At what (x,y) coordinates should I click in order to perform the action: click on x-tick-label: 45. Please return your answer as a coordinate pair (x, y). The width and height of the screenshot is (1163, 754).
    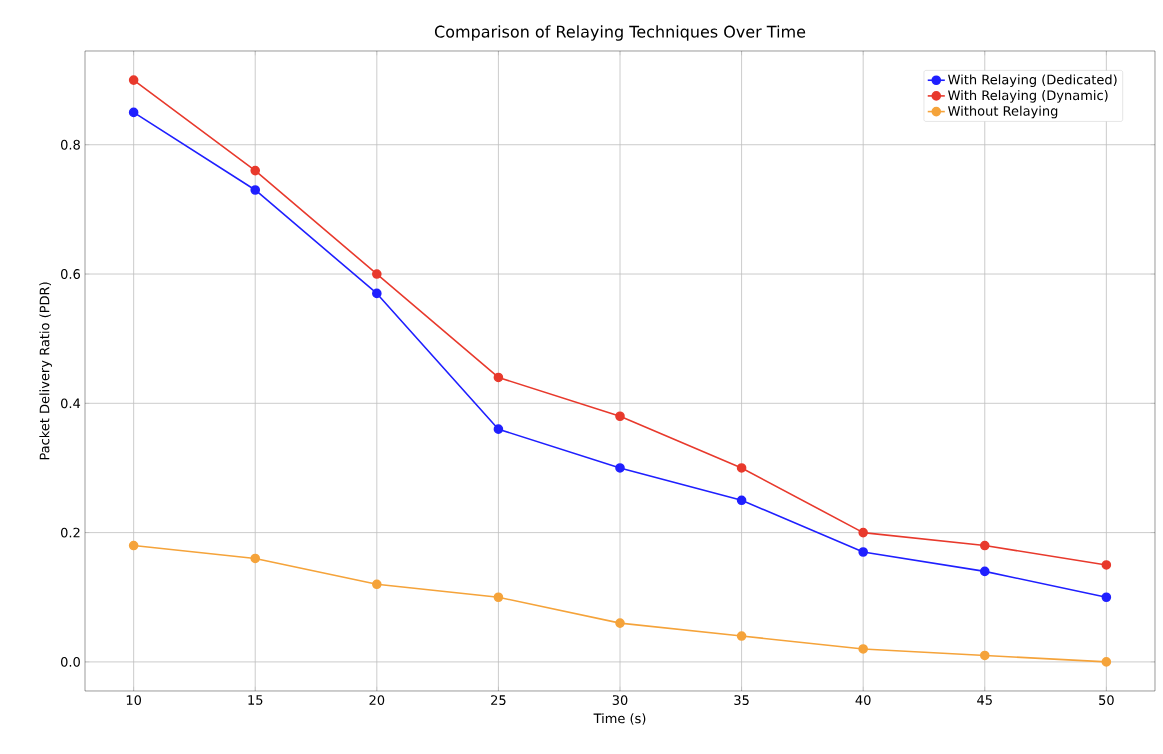
    Looking at the image, I should click on (984, 700).